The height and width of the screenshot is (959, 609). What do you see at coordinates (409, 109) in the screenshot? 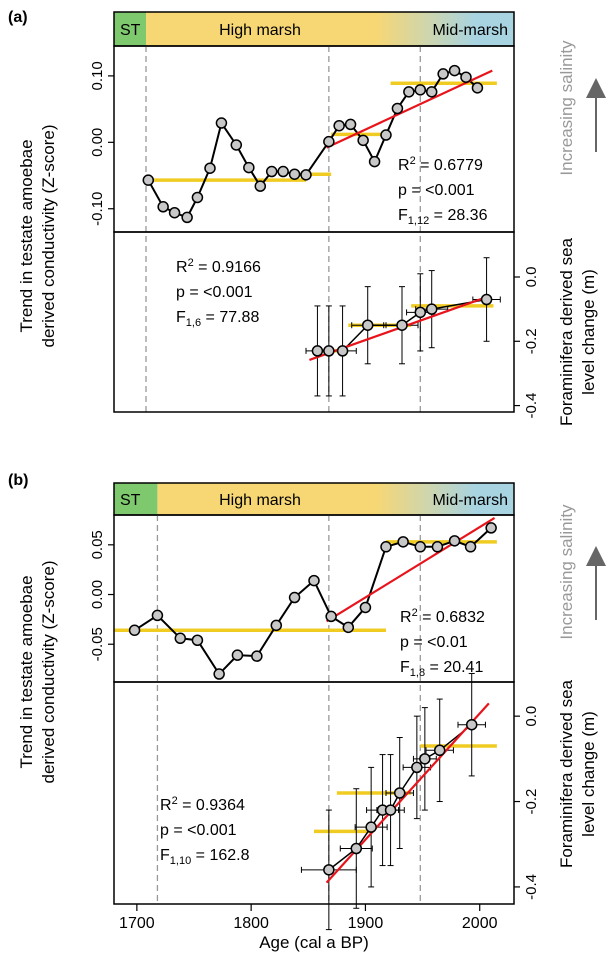
I see `regression-line-a-top` at bounding box center [409, 109].